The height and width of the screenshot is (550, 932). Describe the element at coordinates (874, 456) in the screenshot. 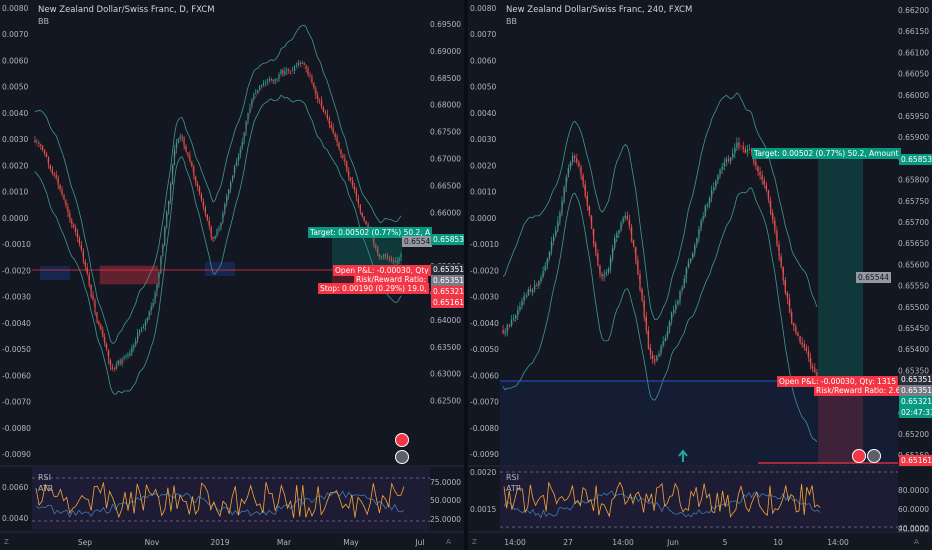

I see `right-alert-icon` at that location.